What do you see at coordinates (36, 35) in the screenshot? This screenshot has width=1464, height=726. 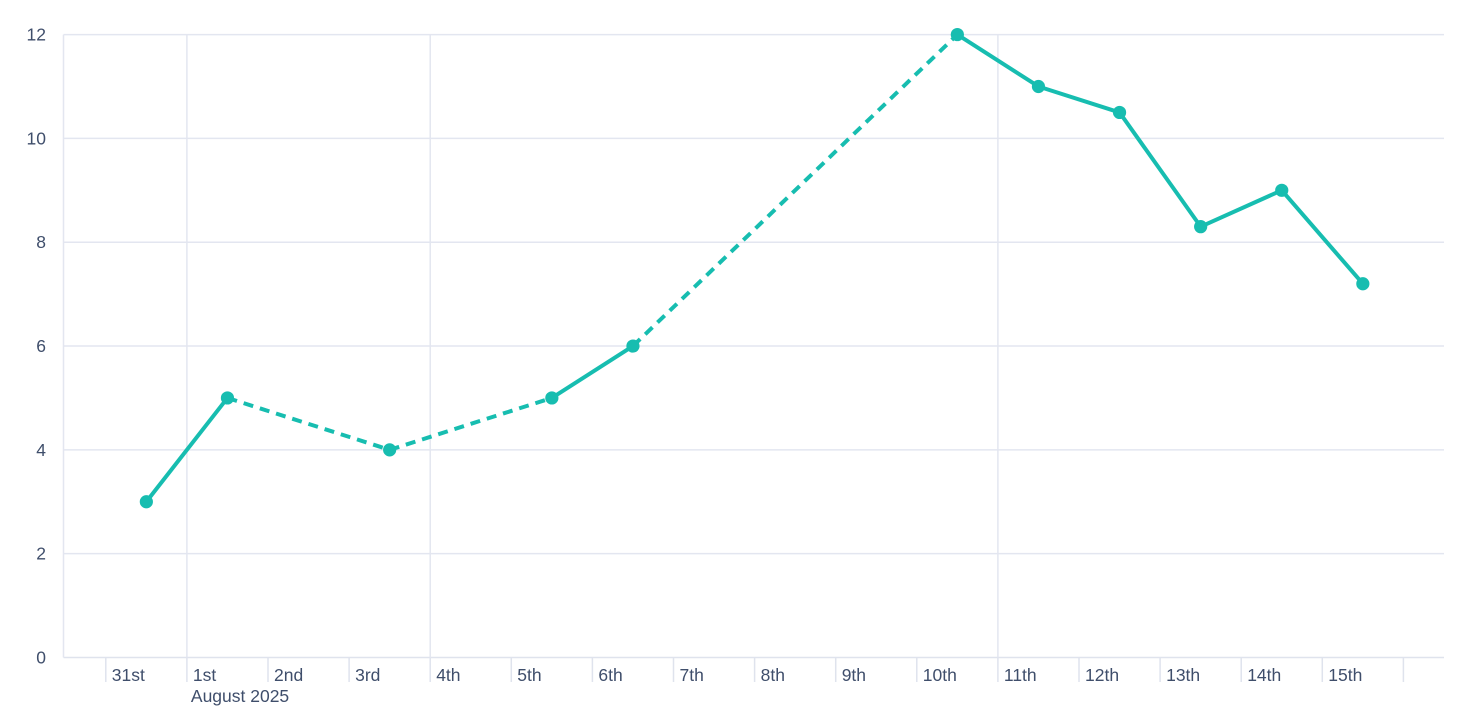 I see `y-axis-label: 12` at bounding box center [36, 35].